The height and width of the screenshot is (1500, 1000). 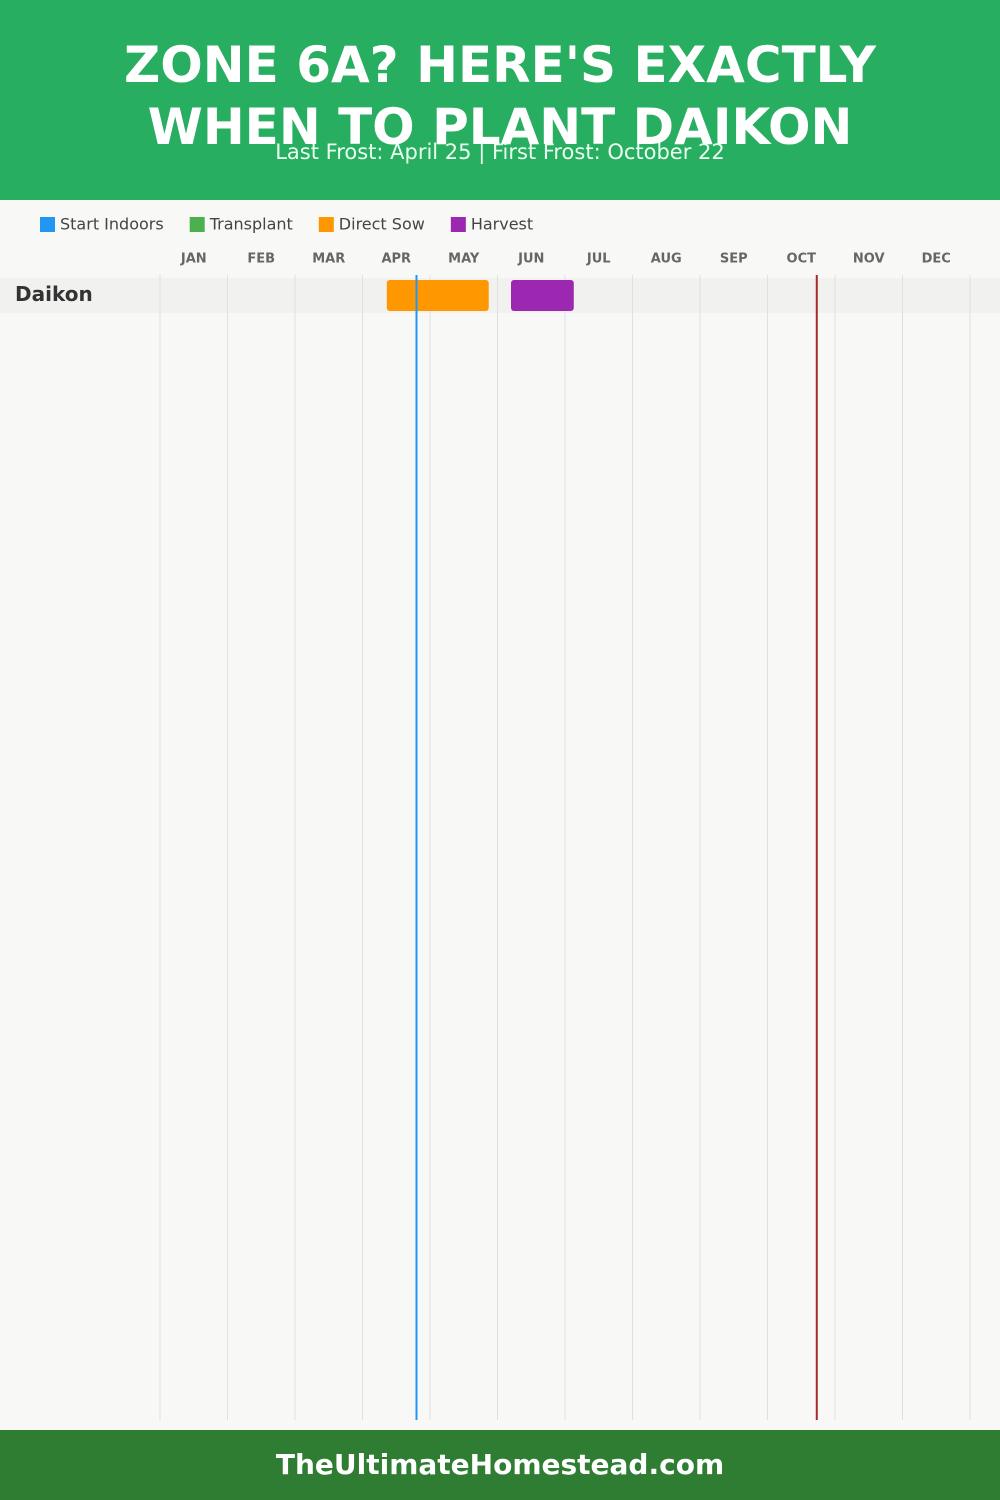 What do you see at coordinates (502, 224) in the screenshot?
I see `legend-label: Harvest` at bounding box center [502, 224].